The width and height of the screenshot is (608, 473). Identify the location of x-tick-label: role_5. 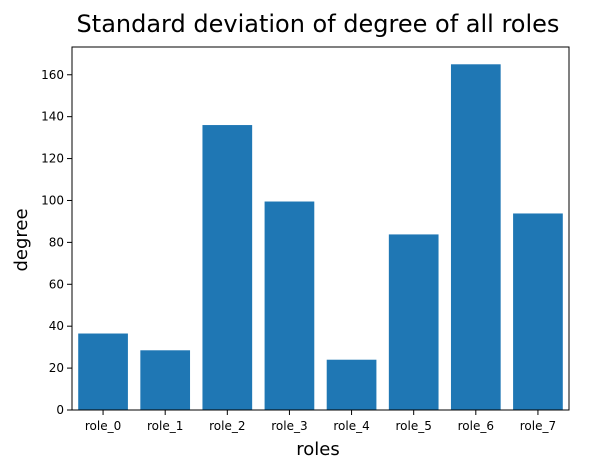
(414, 426).